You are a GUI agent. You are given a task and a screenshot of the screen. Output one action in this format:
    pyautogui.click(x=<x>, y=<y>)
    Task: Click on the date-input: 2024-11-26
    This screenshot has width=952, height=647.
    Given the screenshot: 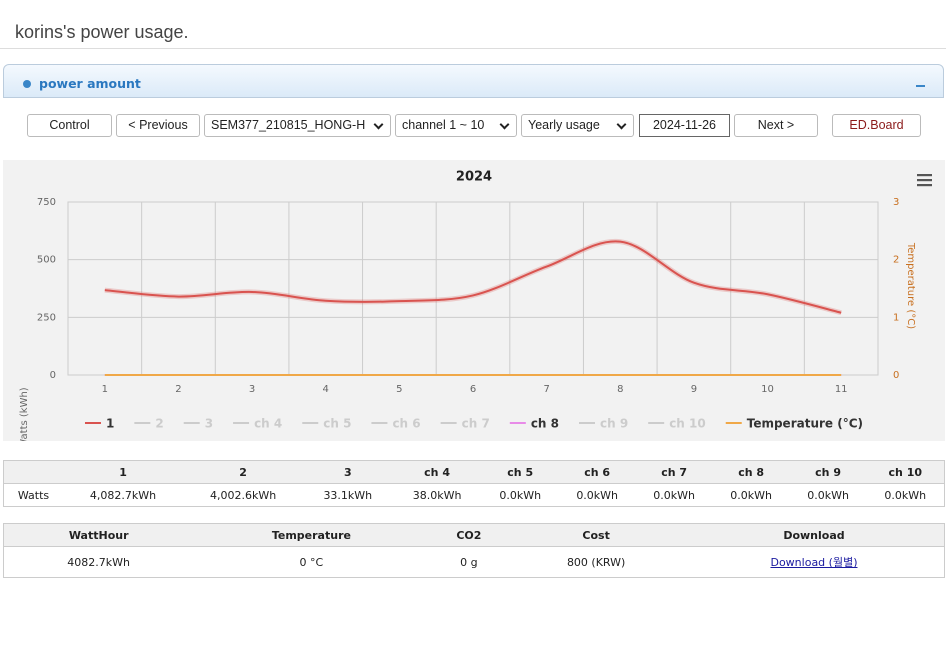 What is the action you would take?
    pyautogui.click(x=684, y=125)
    